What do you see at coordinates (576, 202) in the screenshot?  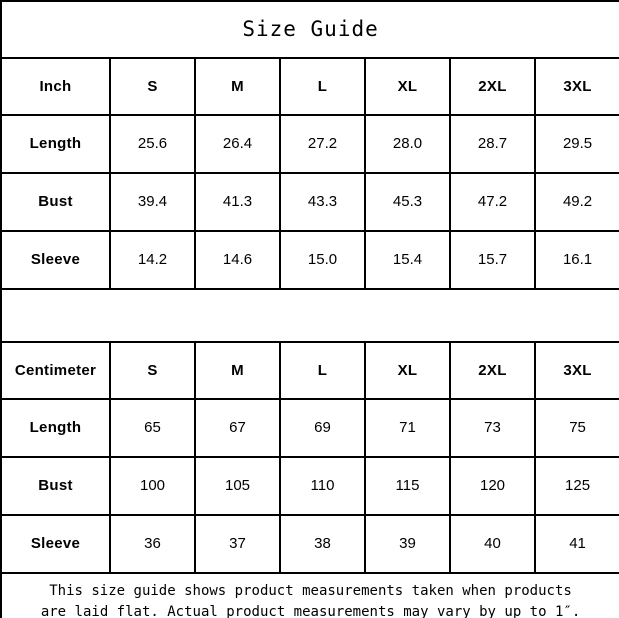 I see `inch-bust-3xl: 49.2` at bounding box center [576, 202].